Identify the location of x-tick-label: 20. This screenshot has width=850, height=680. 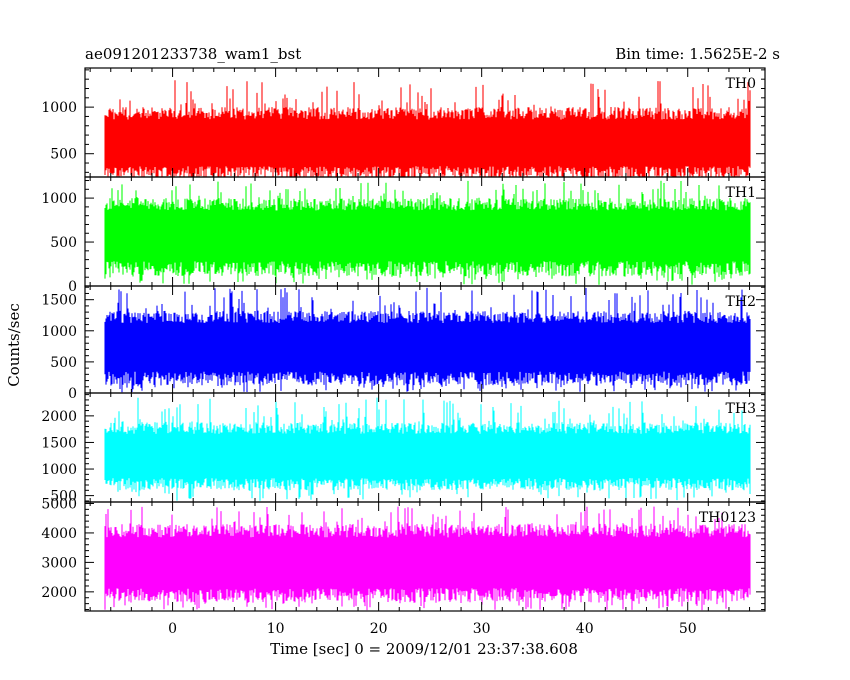
(379, 629).